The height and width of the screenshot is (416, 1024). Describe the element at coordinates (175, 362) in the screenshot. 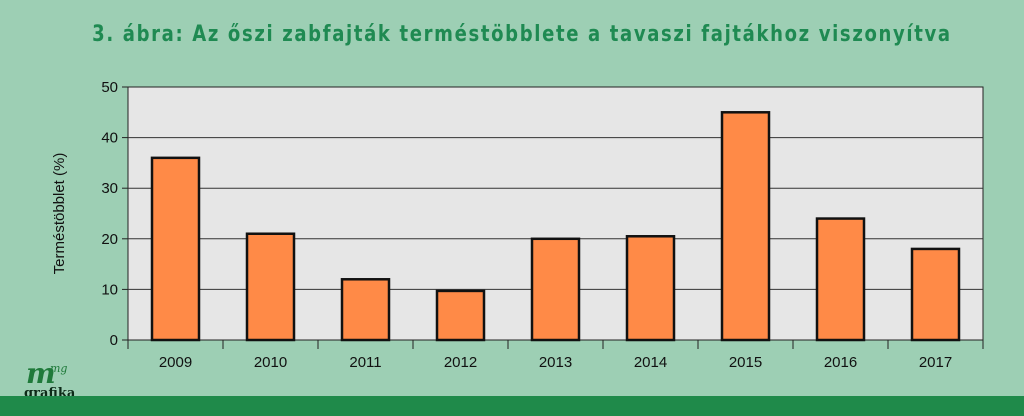

I see `x-tick-label-2009: 2009` at that location.